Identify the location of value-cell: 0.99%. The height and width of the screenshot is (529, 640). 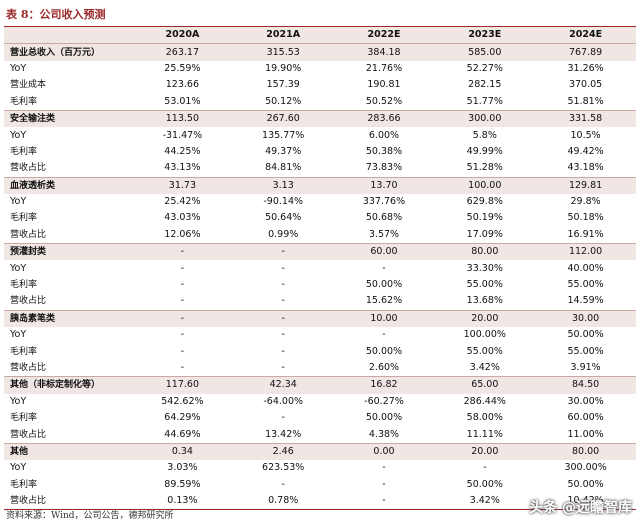
(283, 234).